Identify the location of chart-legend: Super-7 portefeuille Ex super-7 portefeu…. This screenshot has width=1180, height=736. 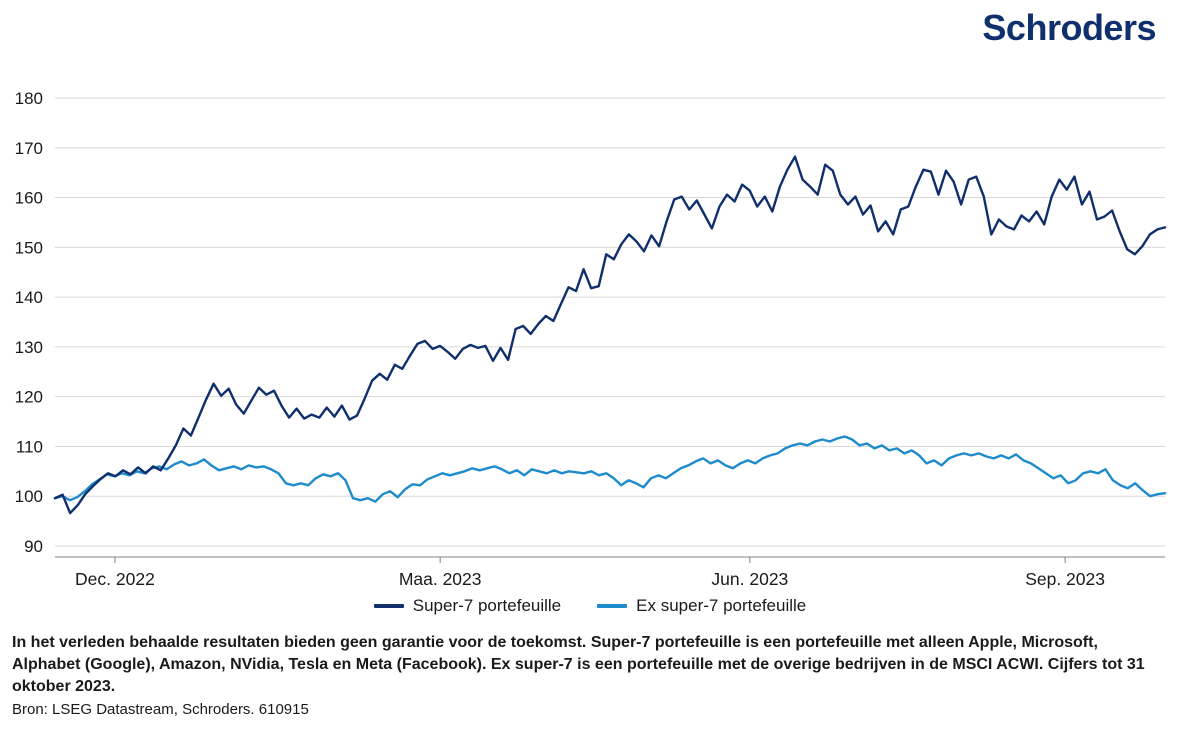
(590, 606).